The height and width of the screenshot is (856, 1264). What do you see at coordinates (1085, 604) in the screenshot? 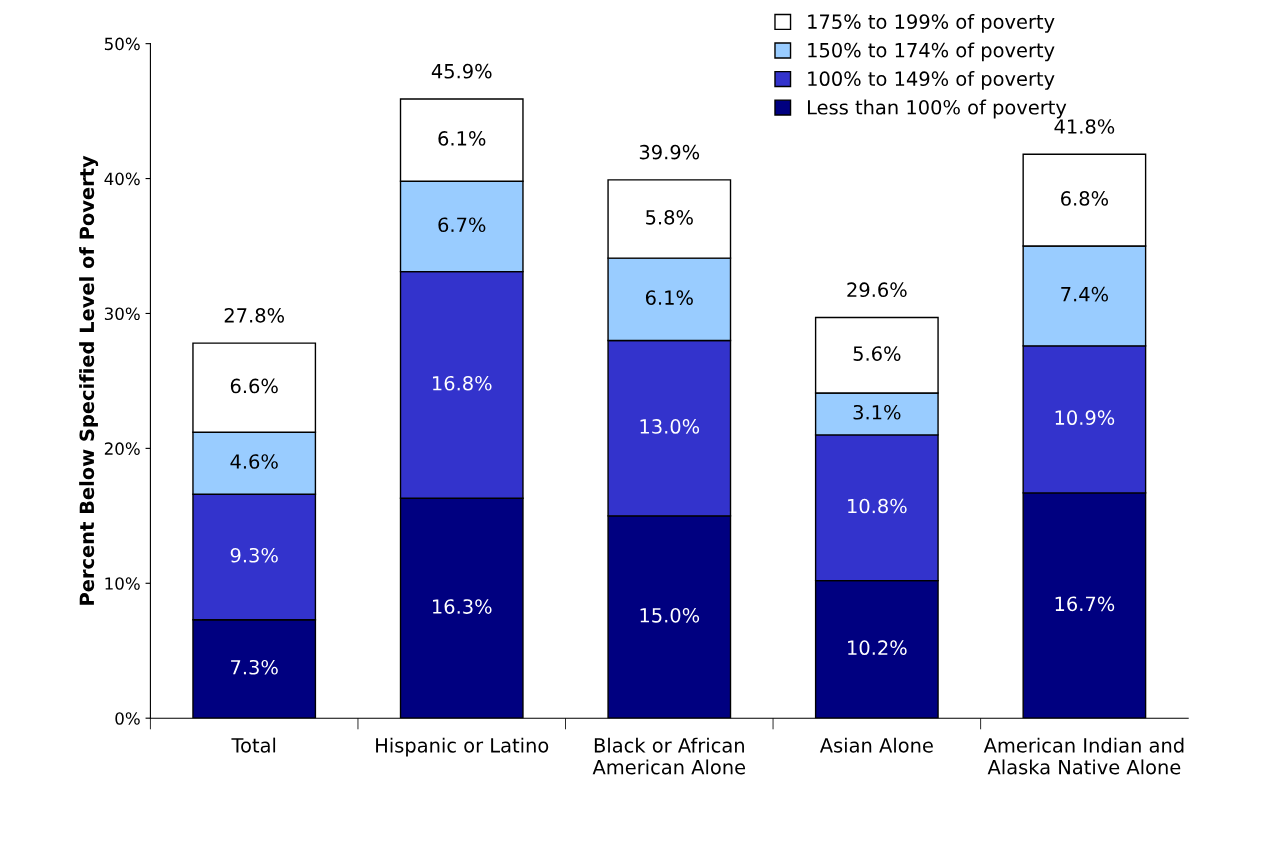
I see `data-label: 16.7%` at bounding box center [1085, 604].